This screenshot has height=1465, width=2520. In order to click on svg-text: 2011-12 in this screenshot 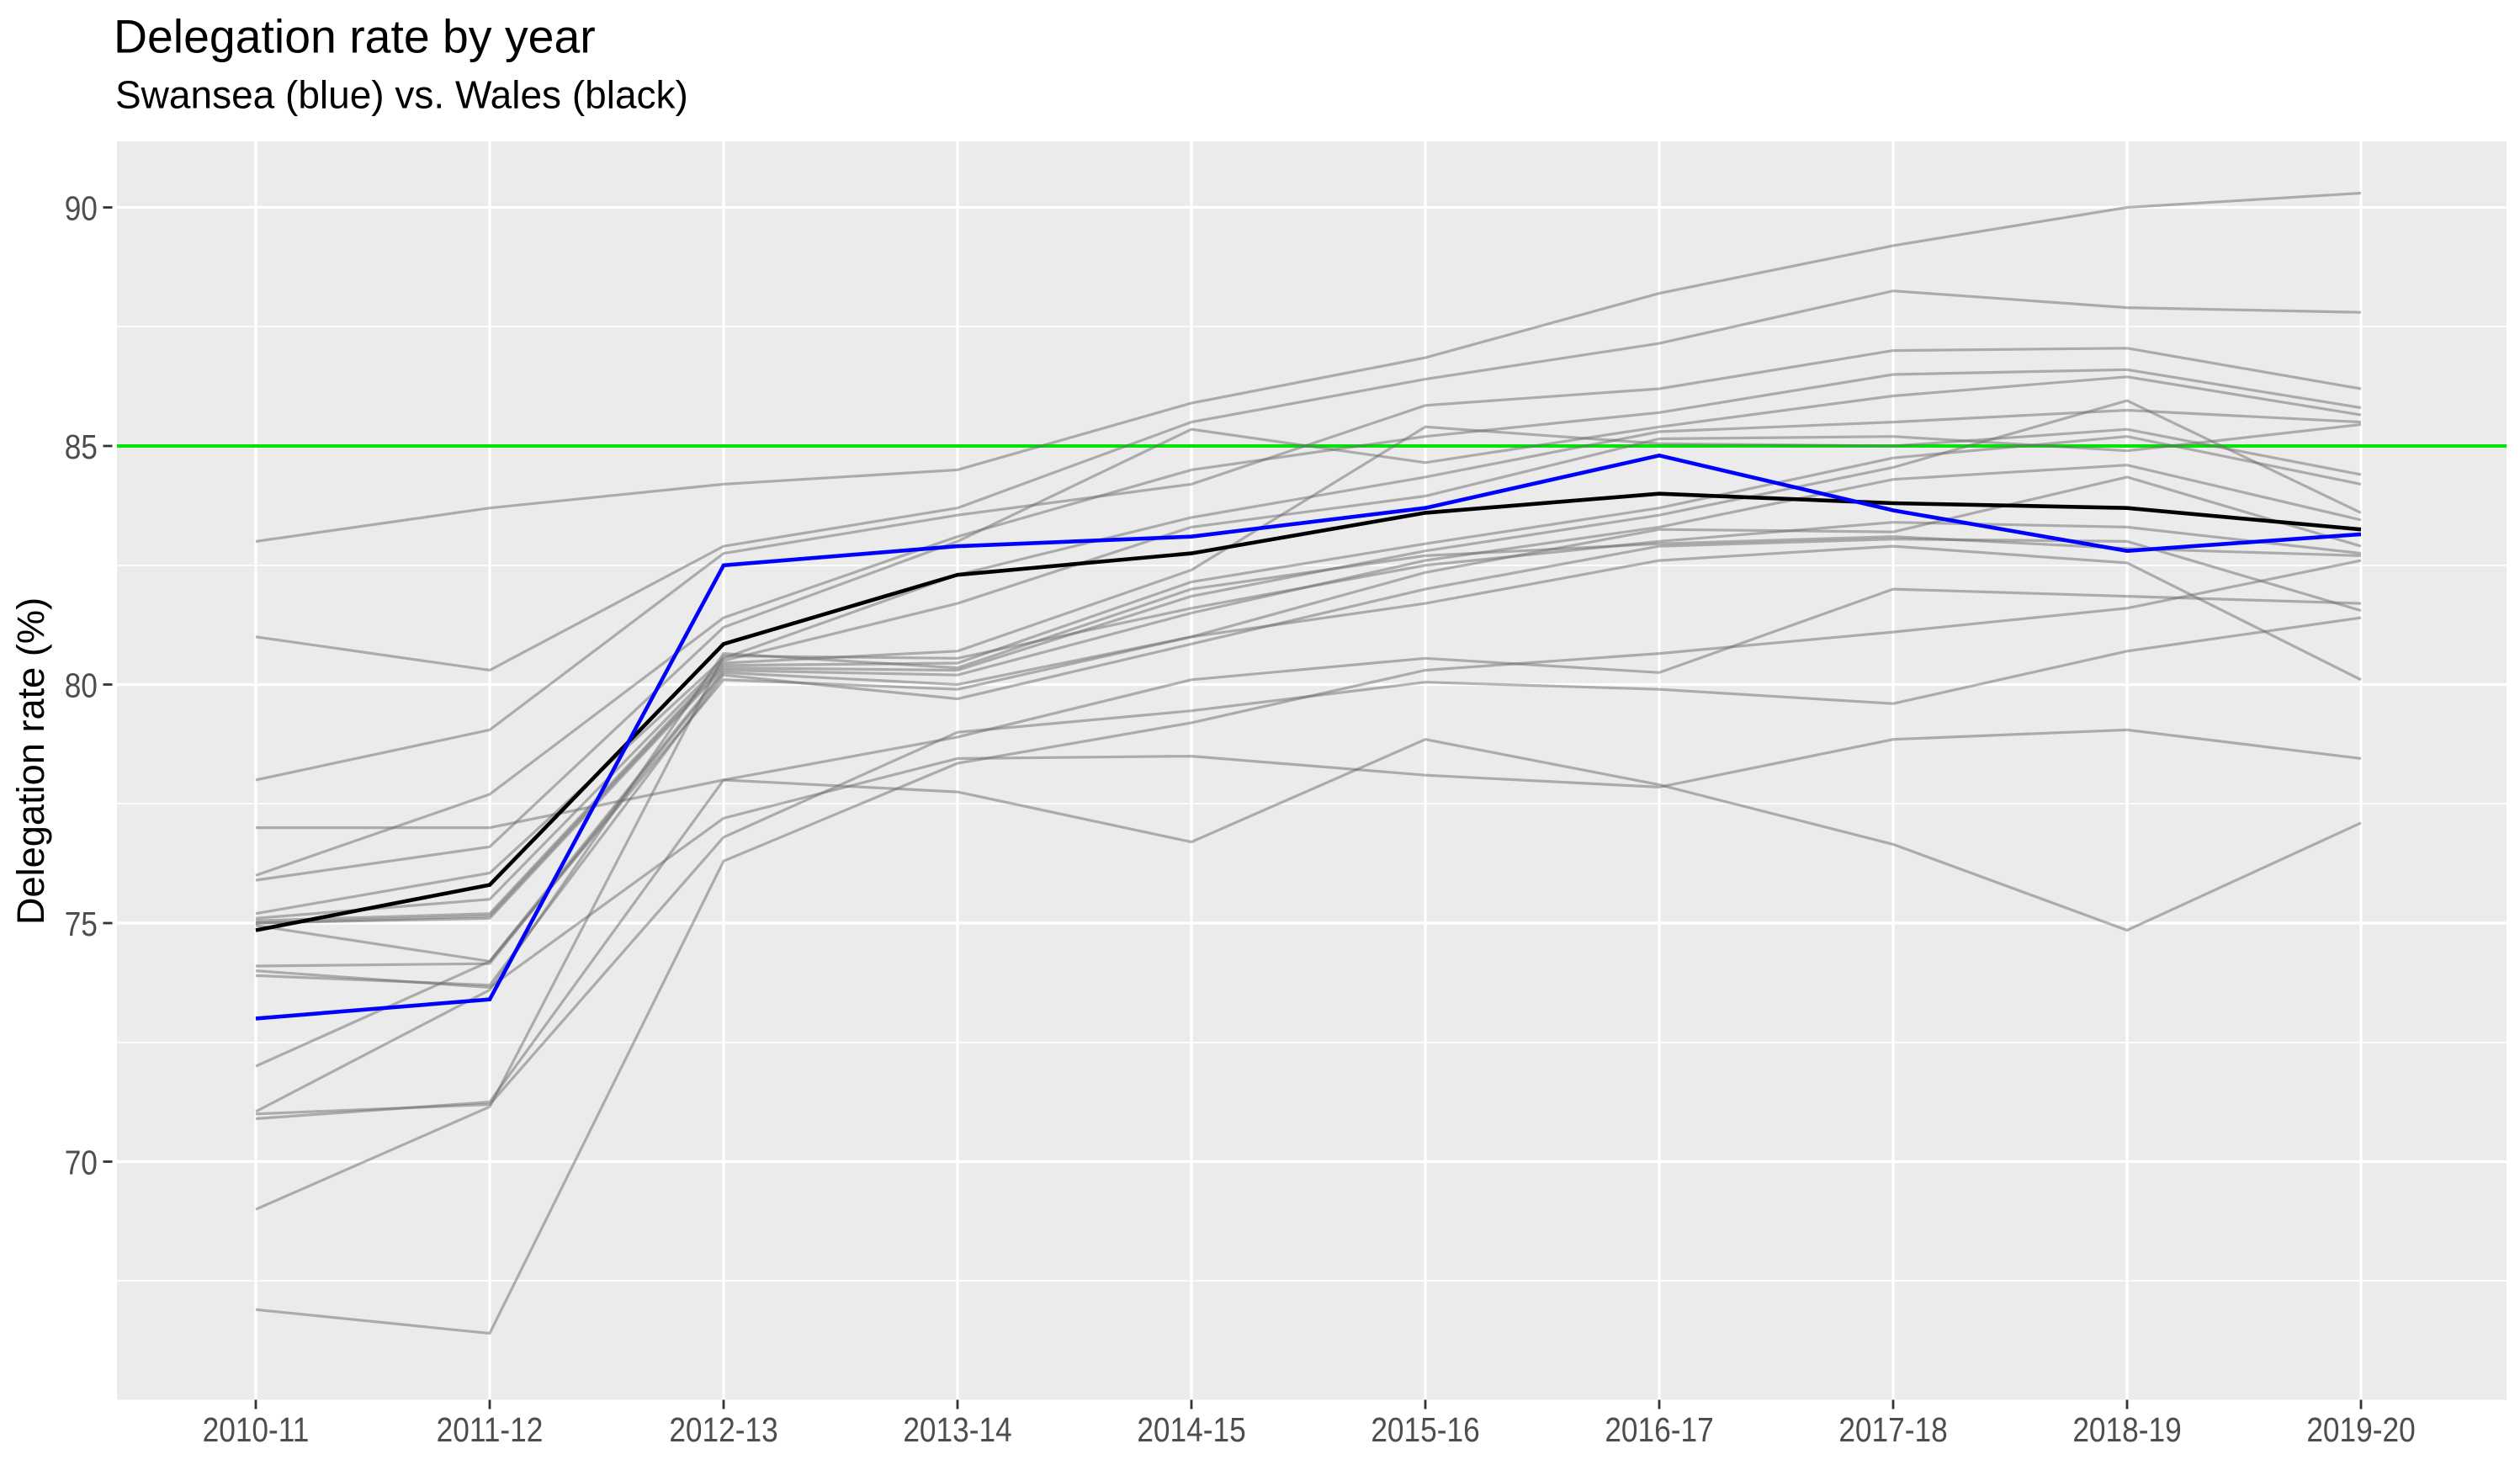, I will do `click(490, 1430)`.